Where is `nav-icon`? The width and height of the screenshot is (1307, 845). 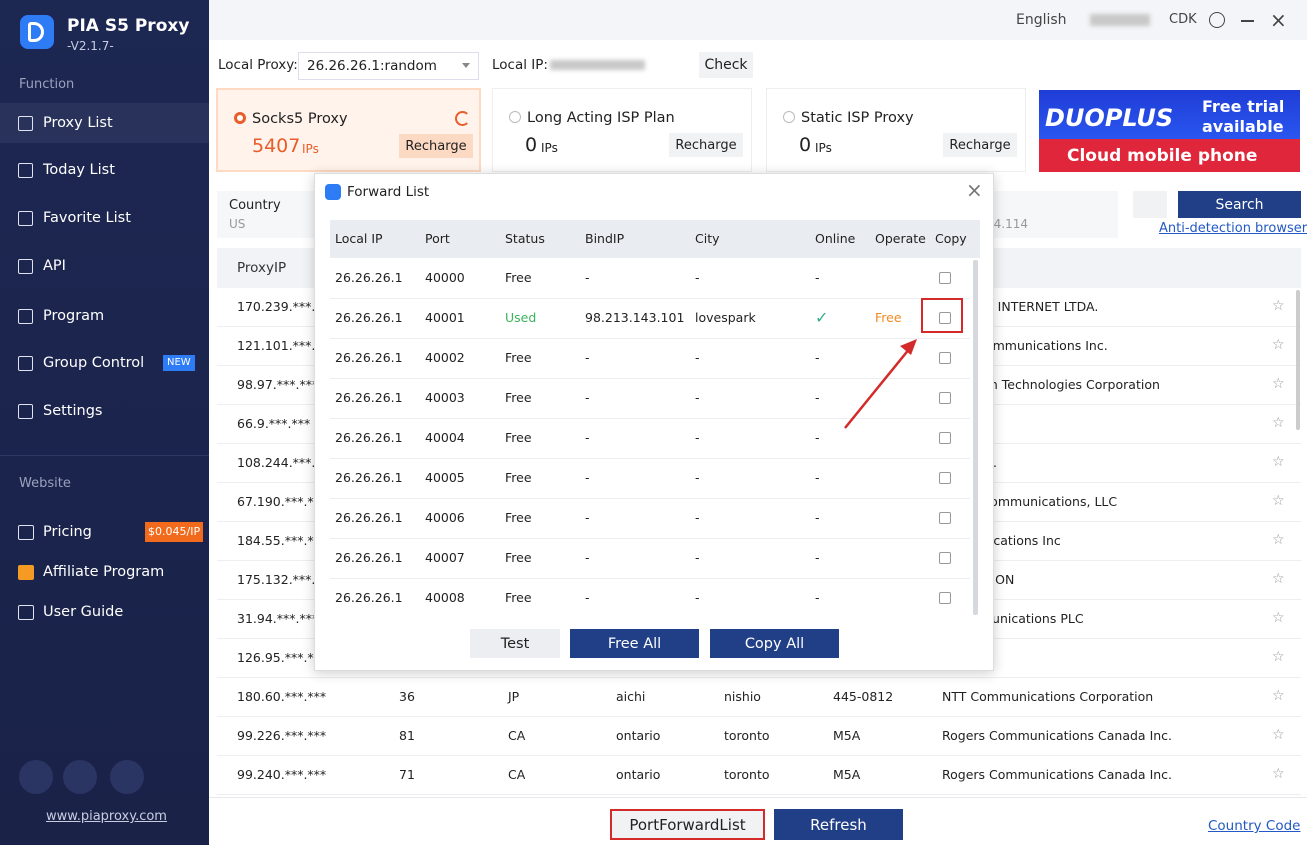 nav-icon is located at coordinates (25, 316).